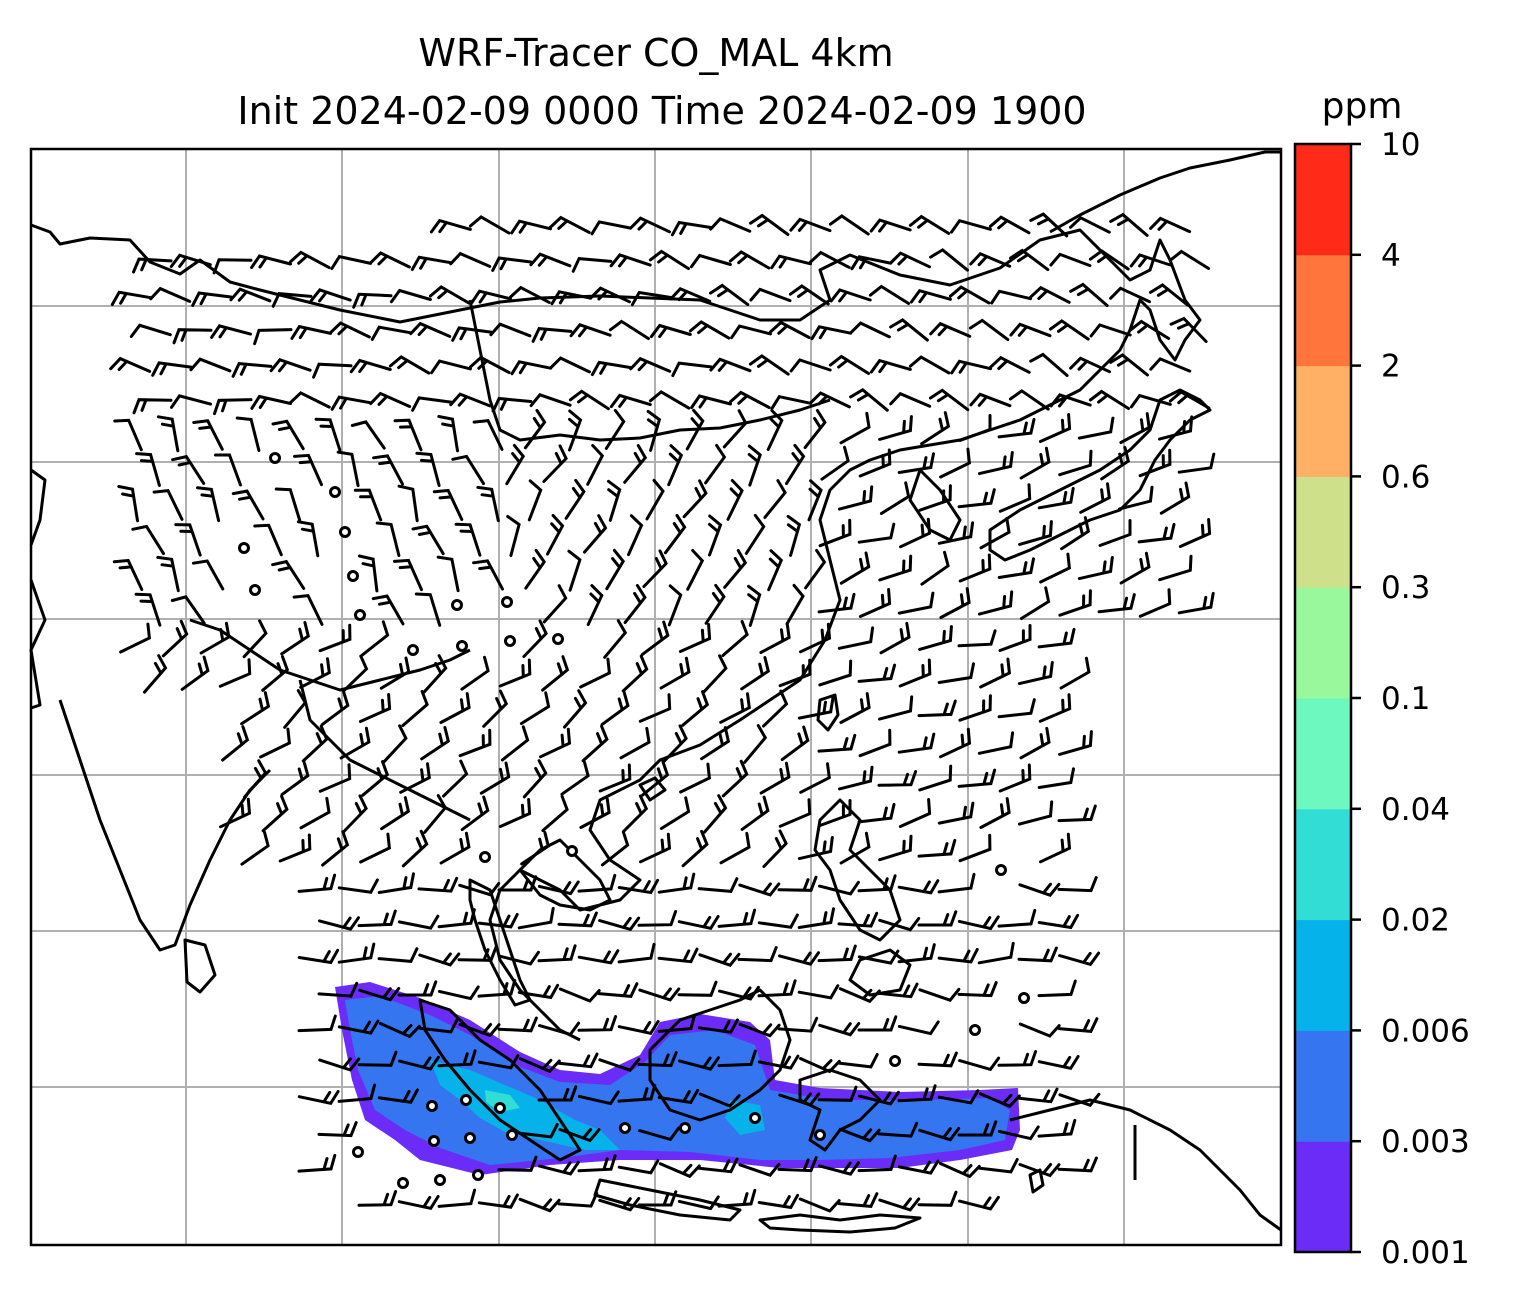 The height and width of the screenshot is (1306, 1528). I want to click on coastline-malay-peninsula, so click(500, 942).